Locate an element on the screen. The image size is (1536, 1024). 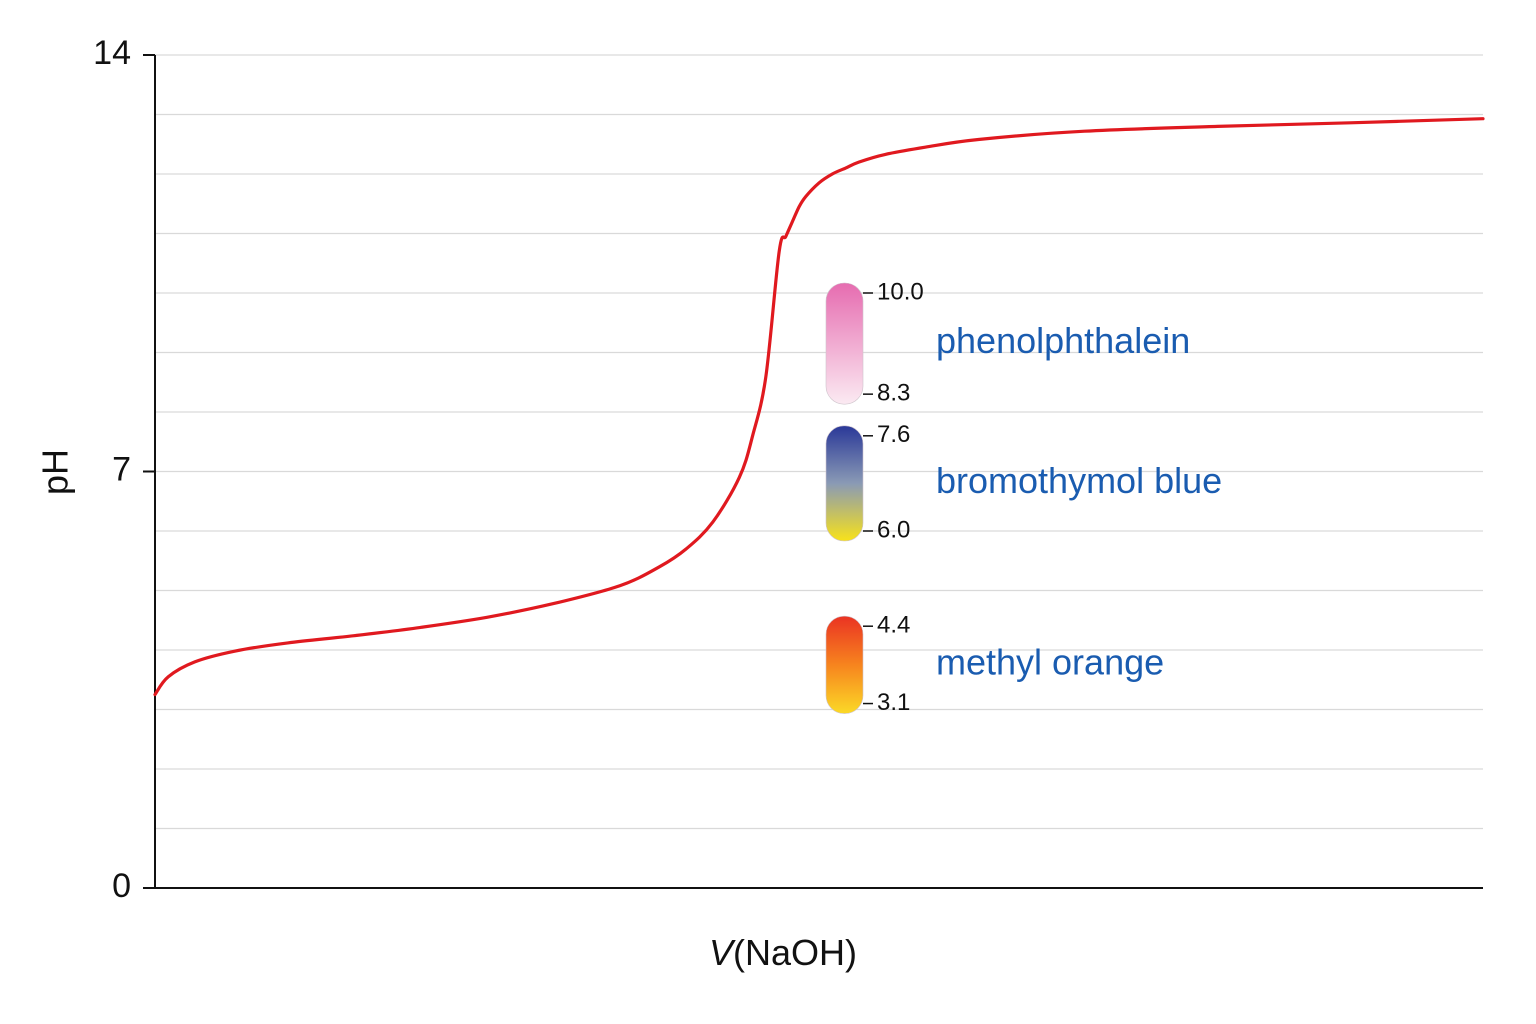
indicator-range-label: 6.0 is located at coordinates (893, 529).